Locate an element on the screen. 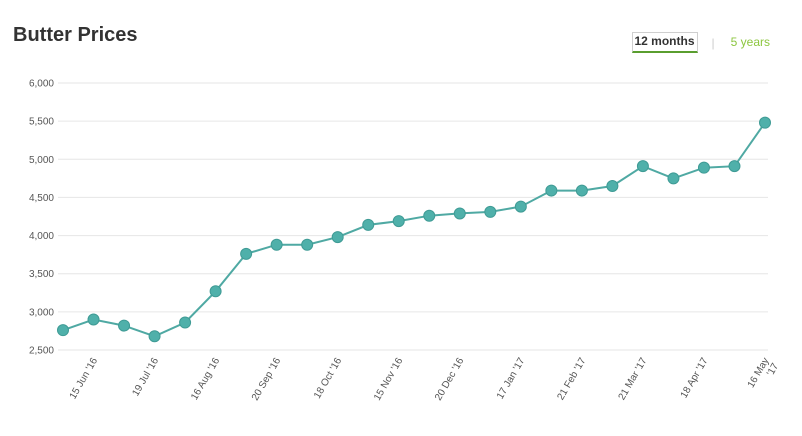  y-tick-label: 5,500 is located at coordinates (41, 122).